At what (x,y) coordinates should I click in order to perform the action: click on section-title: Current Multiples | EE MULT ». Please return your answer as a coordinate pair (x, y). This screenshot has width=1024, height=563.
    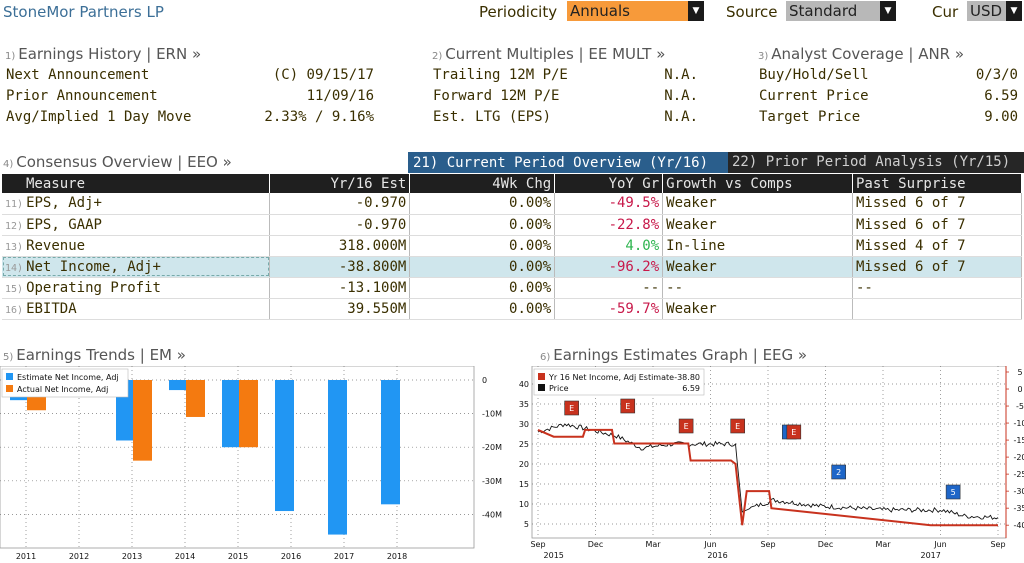
    Looking at the image, I should click on (555, 54).